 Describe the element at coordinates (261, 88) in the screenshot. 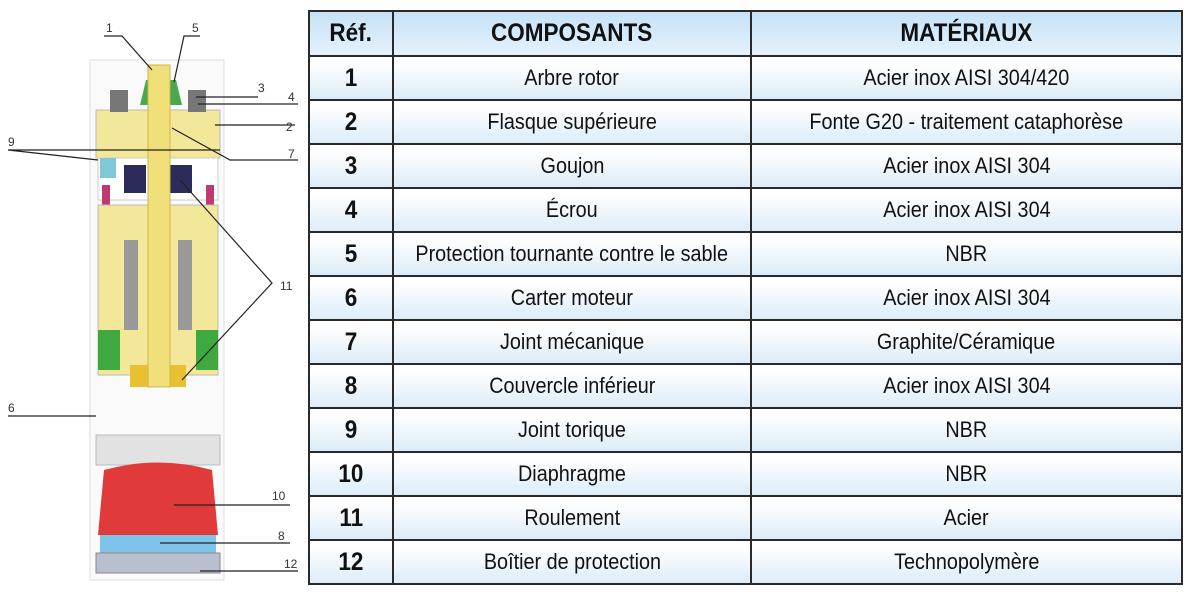

I see `callout-3: 3` at that location.